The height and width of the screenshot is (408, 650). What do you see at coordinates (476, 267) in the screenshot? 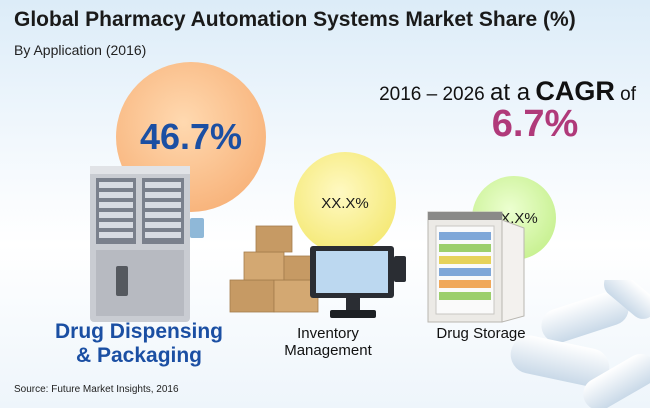
I see `storage-cabinet-icon` at bounding box center [476, 267].